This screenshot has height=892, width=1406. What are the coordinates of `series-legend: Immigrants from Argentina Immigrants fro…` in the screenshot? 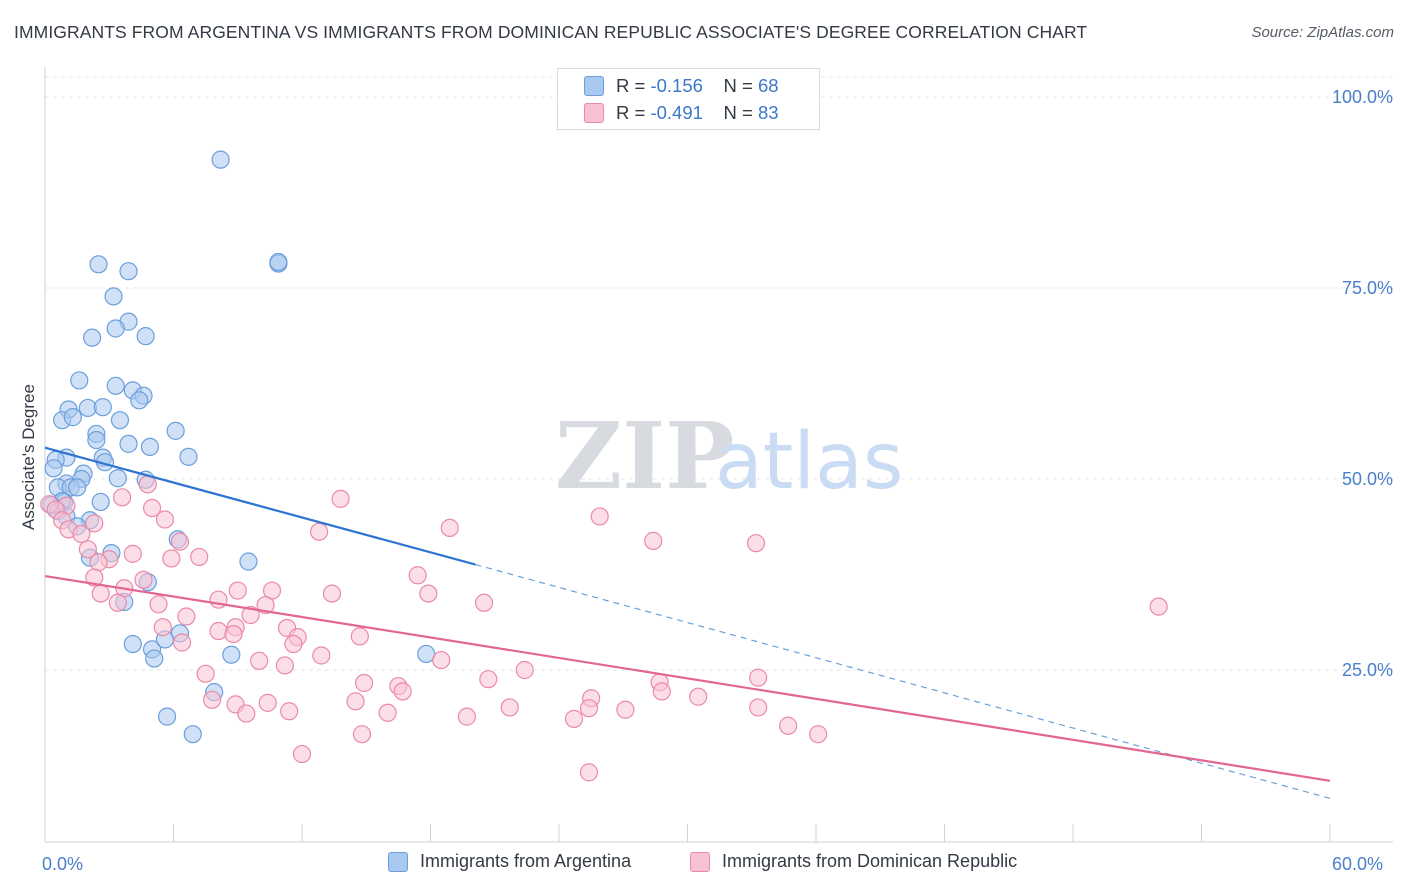 It's located at (703, 865).